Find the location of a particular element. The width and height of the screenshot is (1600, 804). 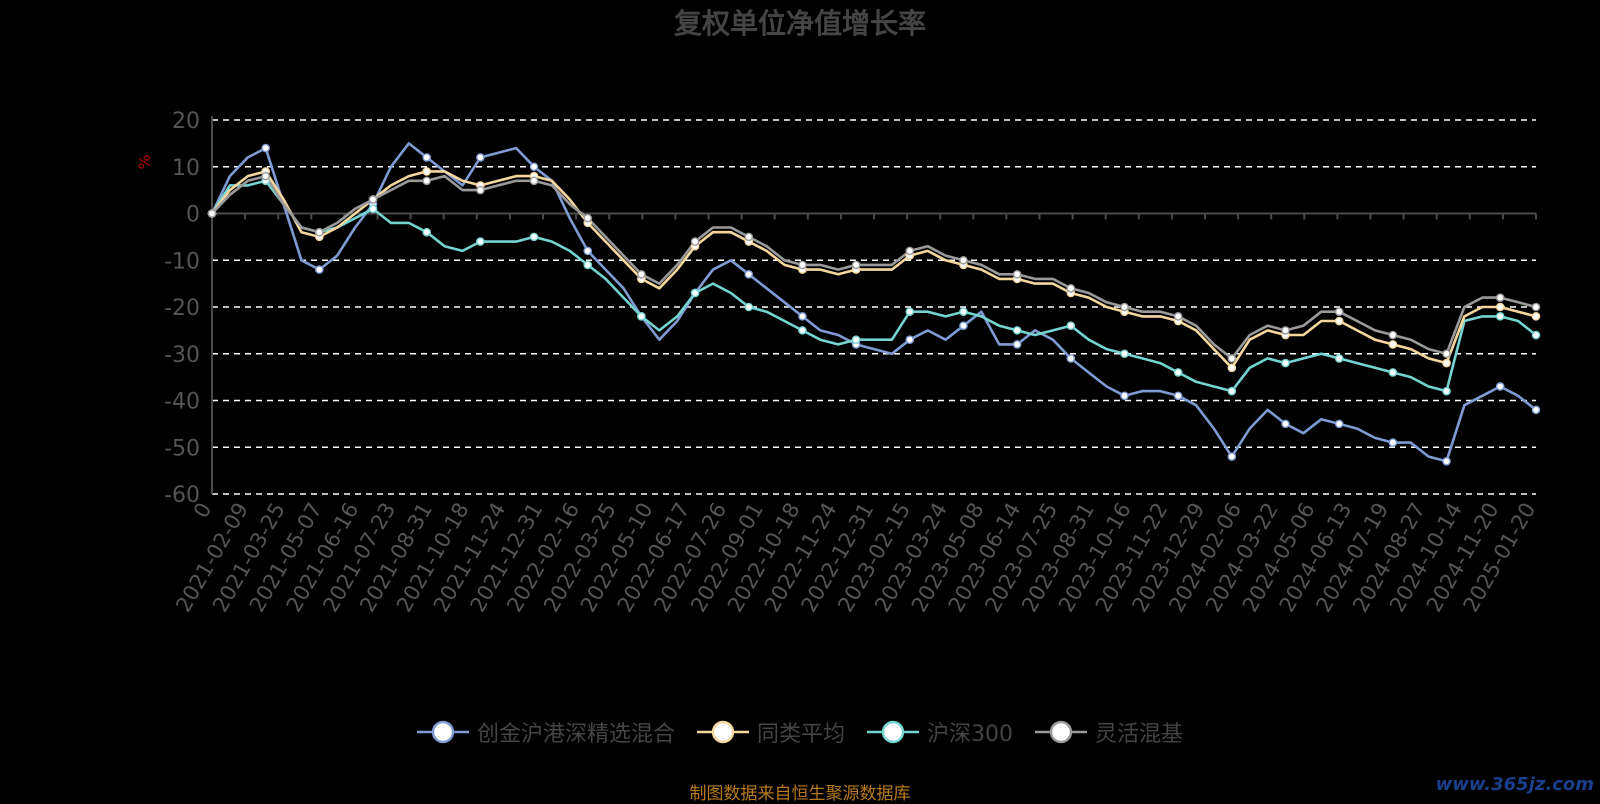

y-axis-label: % is located at coordinates (144, 161).